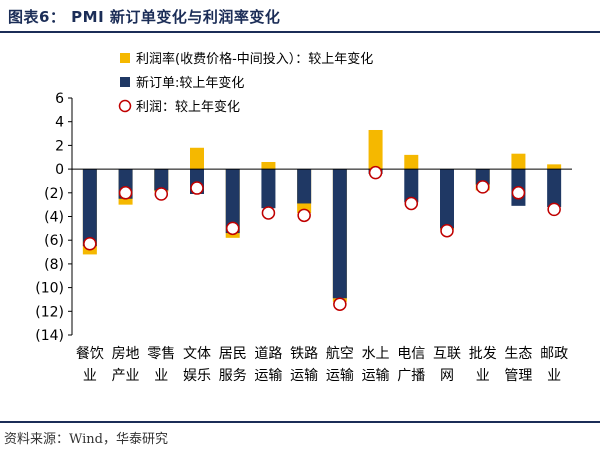 This screenshot has width=600, height=459. What do you see at coordinates (447, 376) in the screenshot?
I see `x-category-label: 网` at bounding box center [447, 376].